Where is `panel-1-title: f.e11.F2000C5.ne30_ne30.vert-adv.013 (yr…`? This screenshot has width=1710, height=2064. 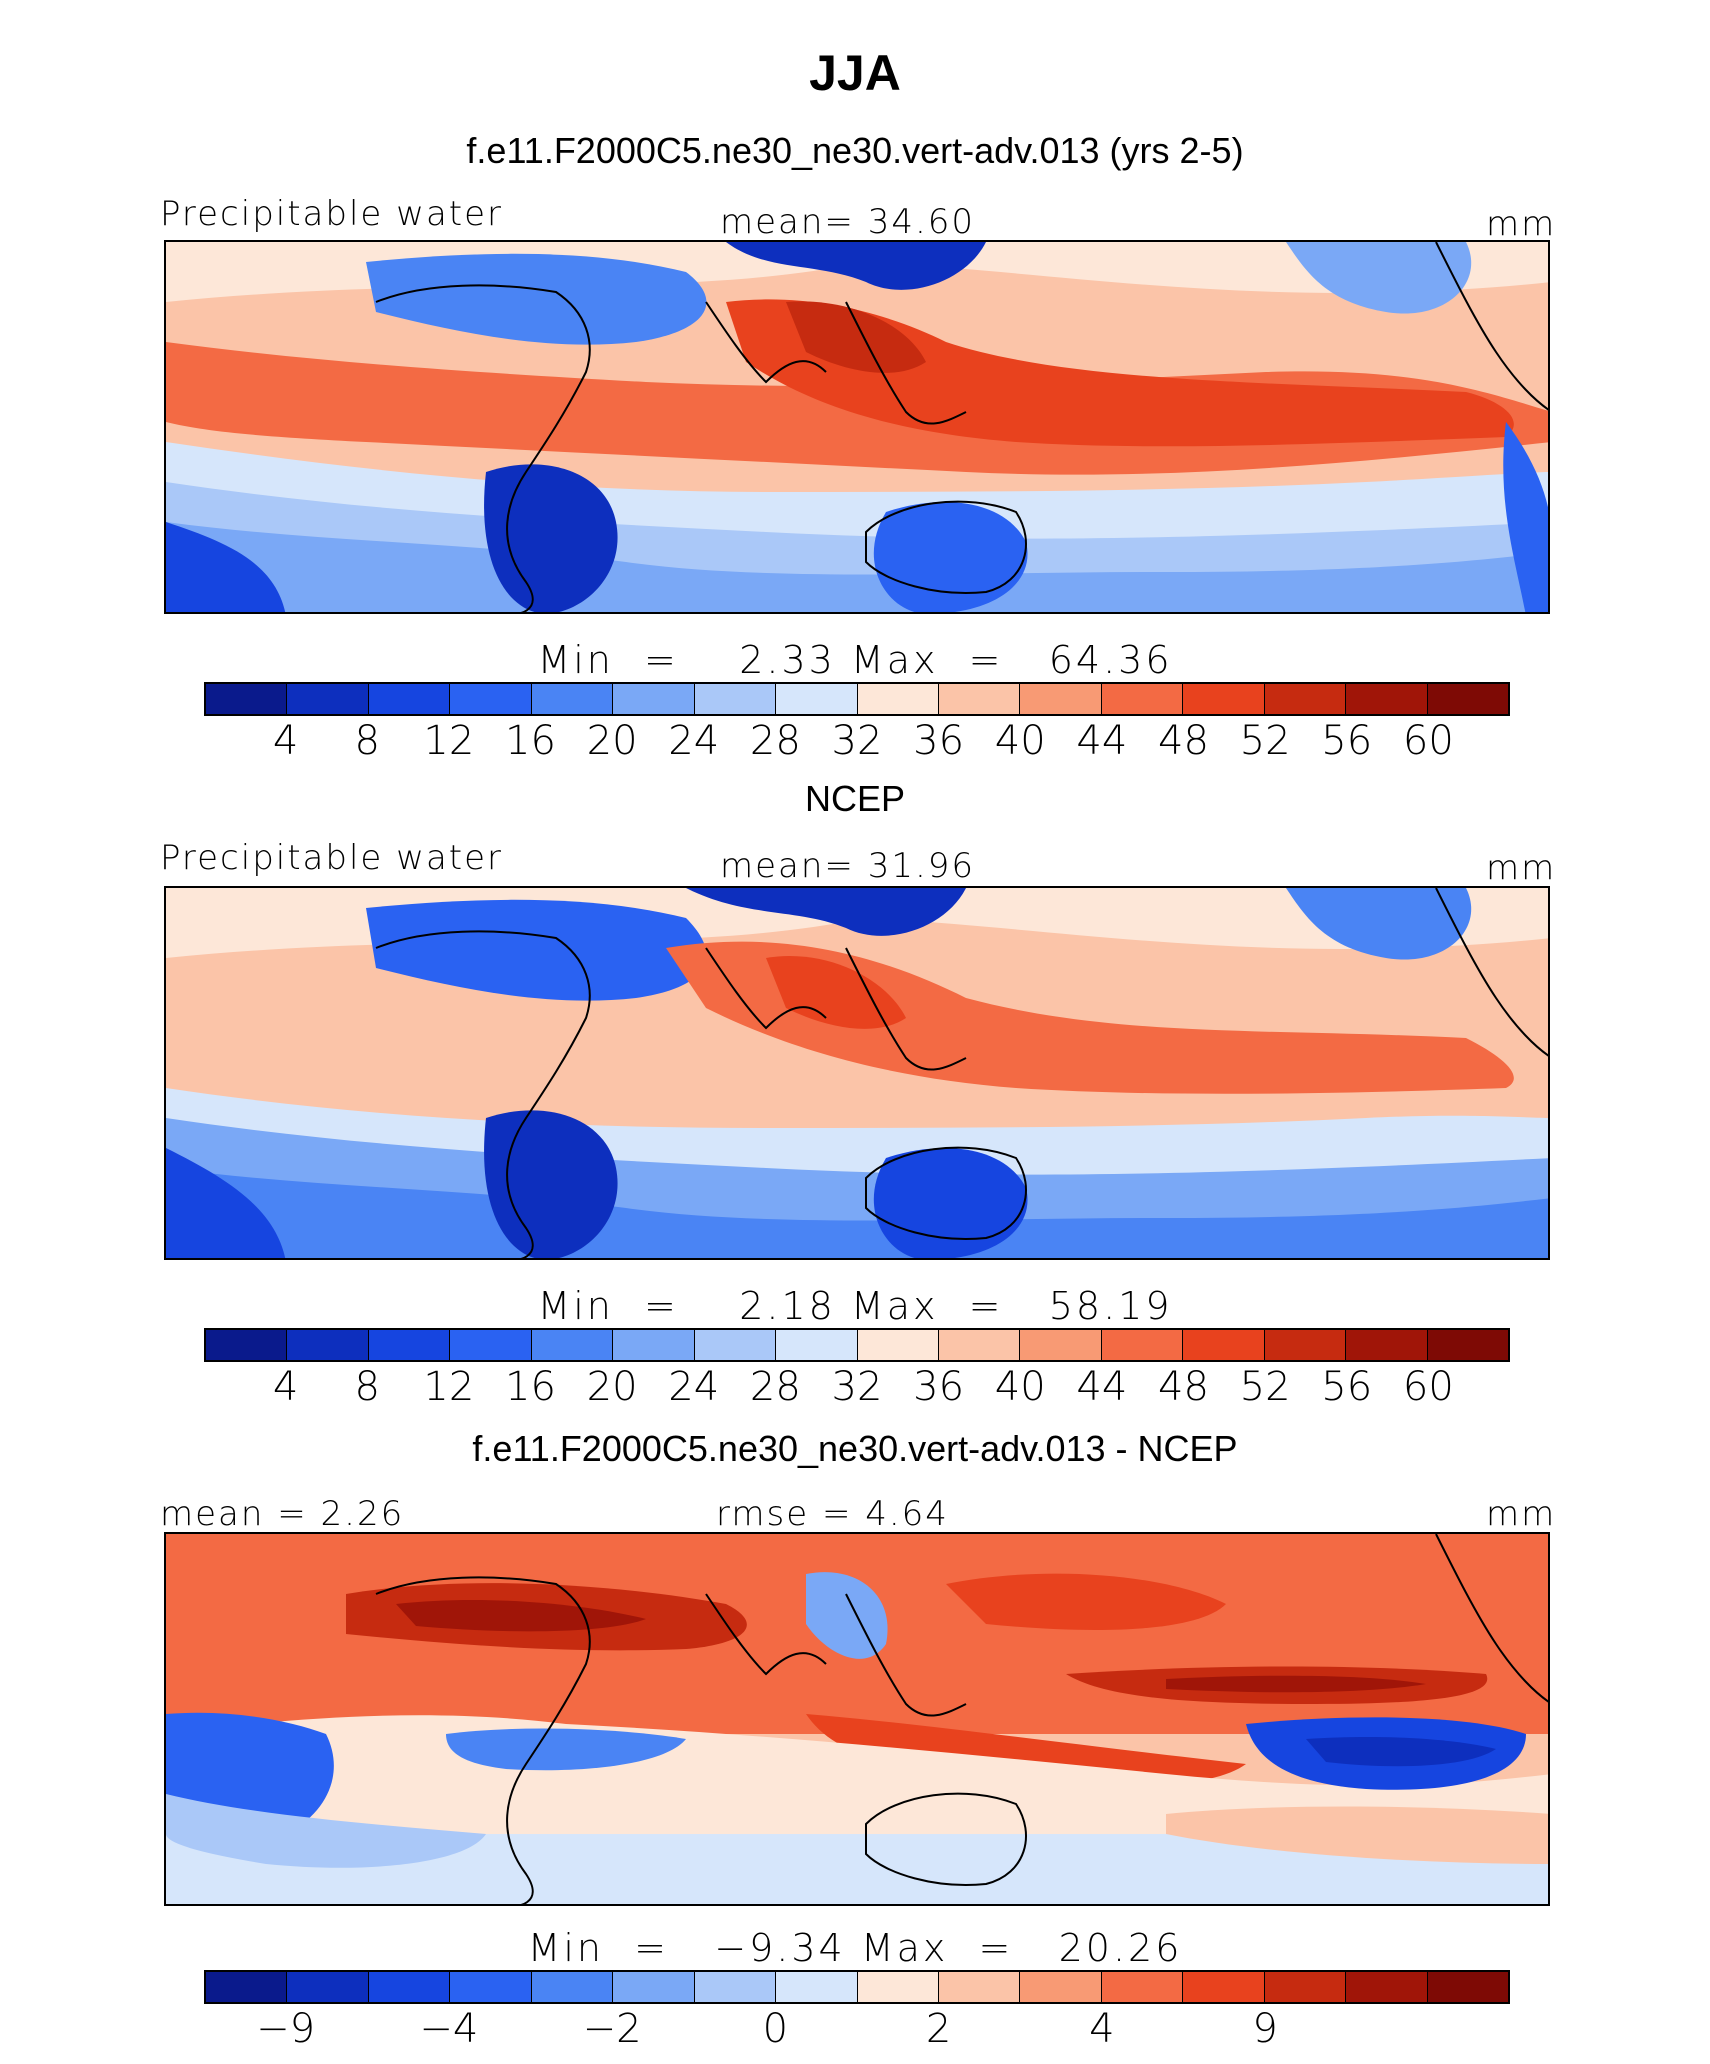 panel-1-title: f.e11.F2000C5.ne30_ne30.vert-adv.013 (yr… is located at coordinates (855, 150).